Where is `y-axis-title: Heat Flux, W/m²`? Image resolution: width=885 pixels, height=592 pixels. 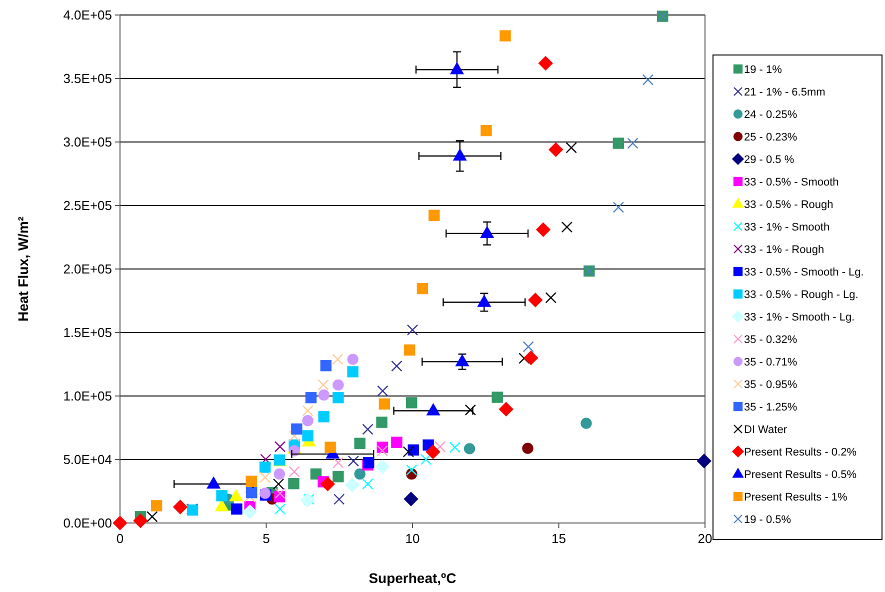 y-axis-title: Heat Flux, W/m² is located at coordinates (23, 269).